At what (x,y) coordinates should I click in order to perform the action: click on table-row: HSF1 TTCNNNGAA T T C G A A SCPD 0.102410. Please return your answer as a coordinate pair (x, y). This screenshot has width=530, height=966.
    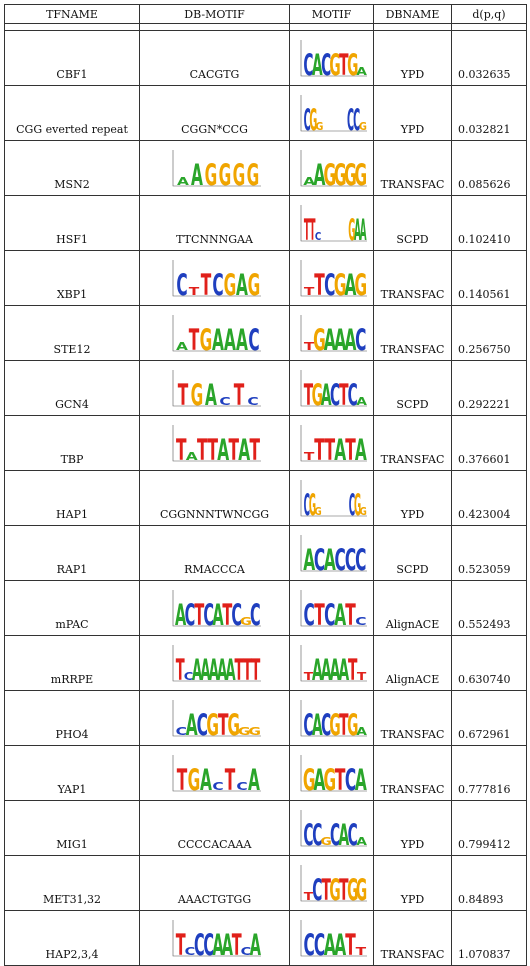
    Looking at the image, I should click on (265, 223).